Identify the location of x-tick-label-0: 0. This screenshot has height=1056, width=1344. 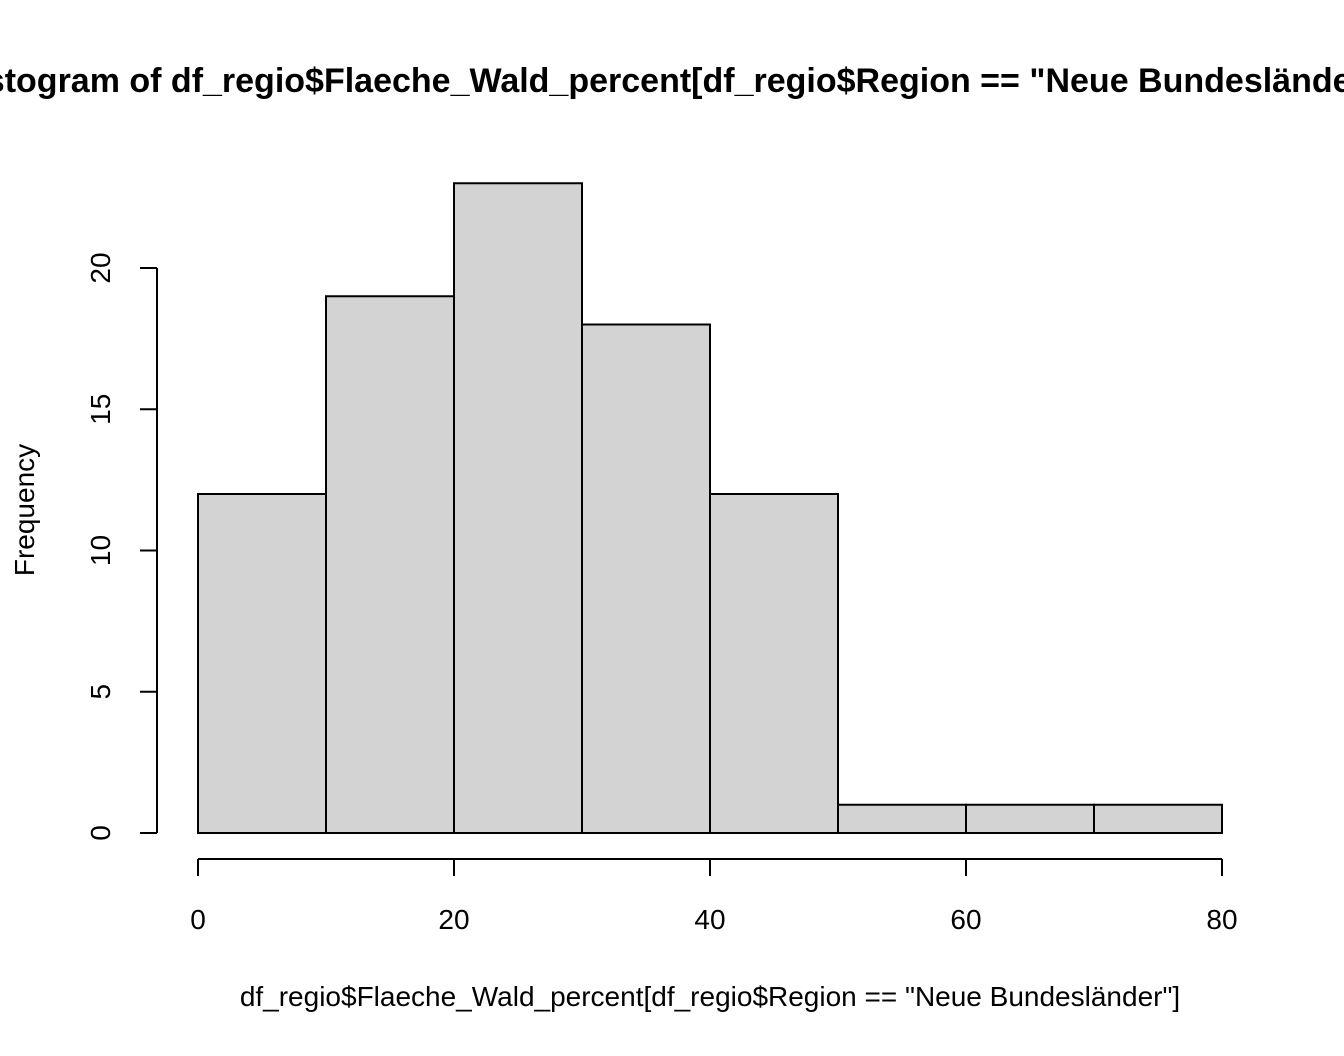
(198, 919).